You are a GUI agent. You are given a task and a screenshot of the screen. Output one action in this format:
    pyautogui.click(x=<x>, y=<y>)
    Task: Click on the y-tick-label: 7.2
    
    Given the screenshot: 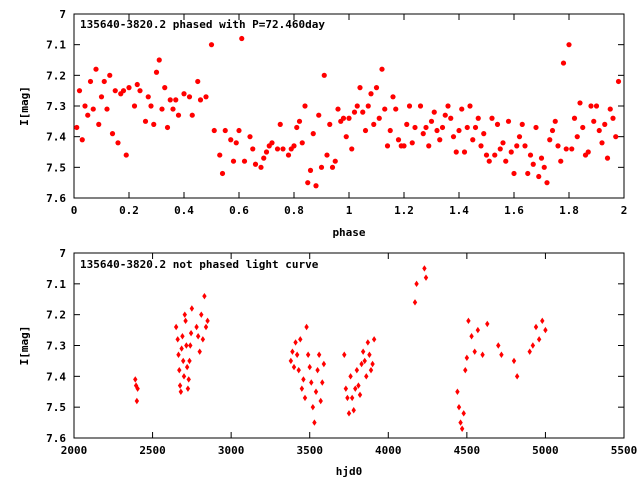 What is the action you would take?
    pyautogui.click(x=56, y=75)
    